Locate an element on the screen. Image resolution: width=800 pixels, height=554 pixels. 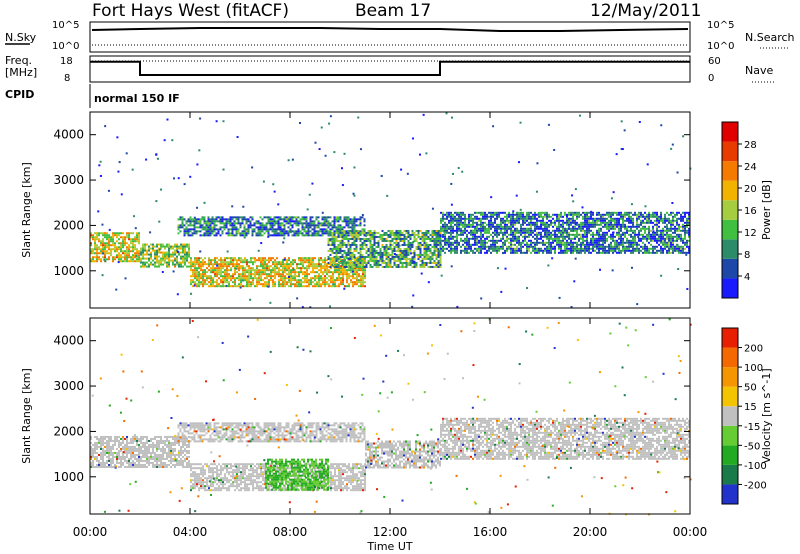
noise-panel-frame is located at coordinates (390, 37).